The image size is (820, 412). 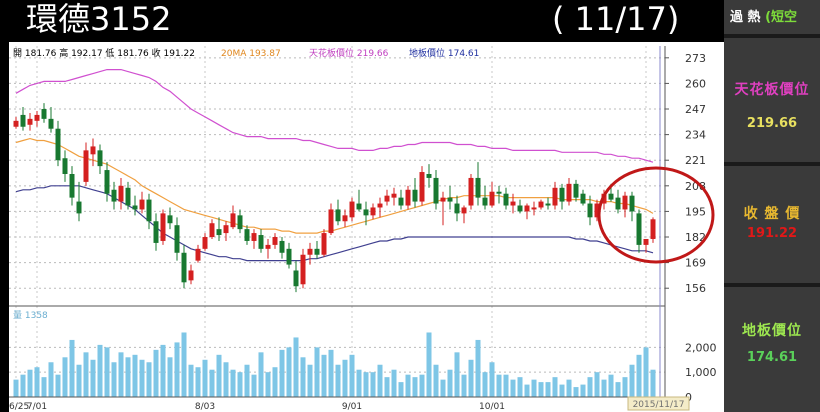 What do you see at coordinates (444, 53) in the screenshot?
I see `legend-floor: 地板價位 174.61` at bounding box center [444, 53].